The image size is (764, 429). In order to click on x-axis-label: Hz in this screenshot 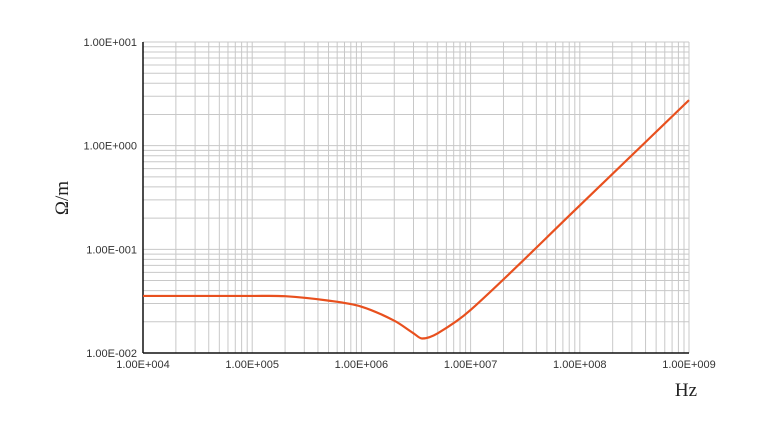, I will do `click(686, 390)`.